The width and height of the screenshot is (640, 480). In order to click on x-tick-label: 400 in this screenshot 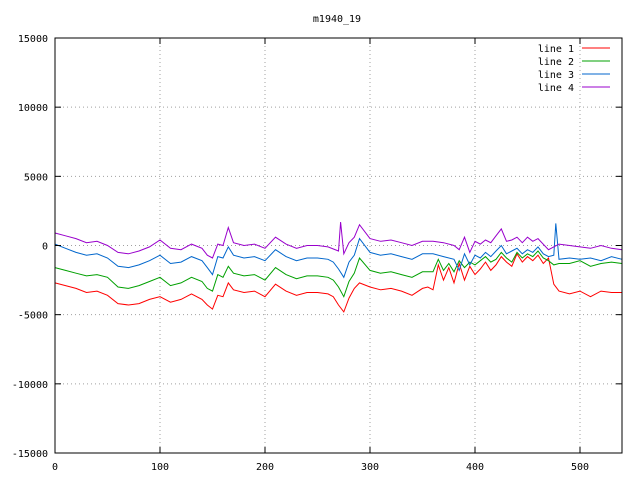, I will do `click(475, 467)`.